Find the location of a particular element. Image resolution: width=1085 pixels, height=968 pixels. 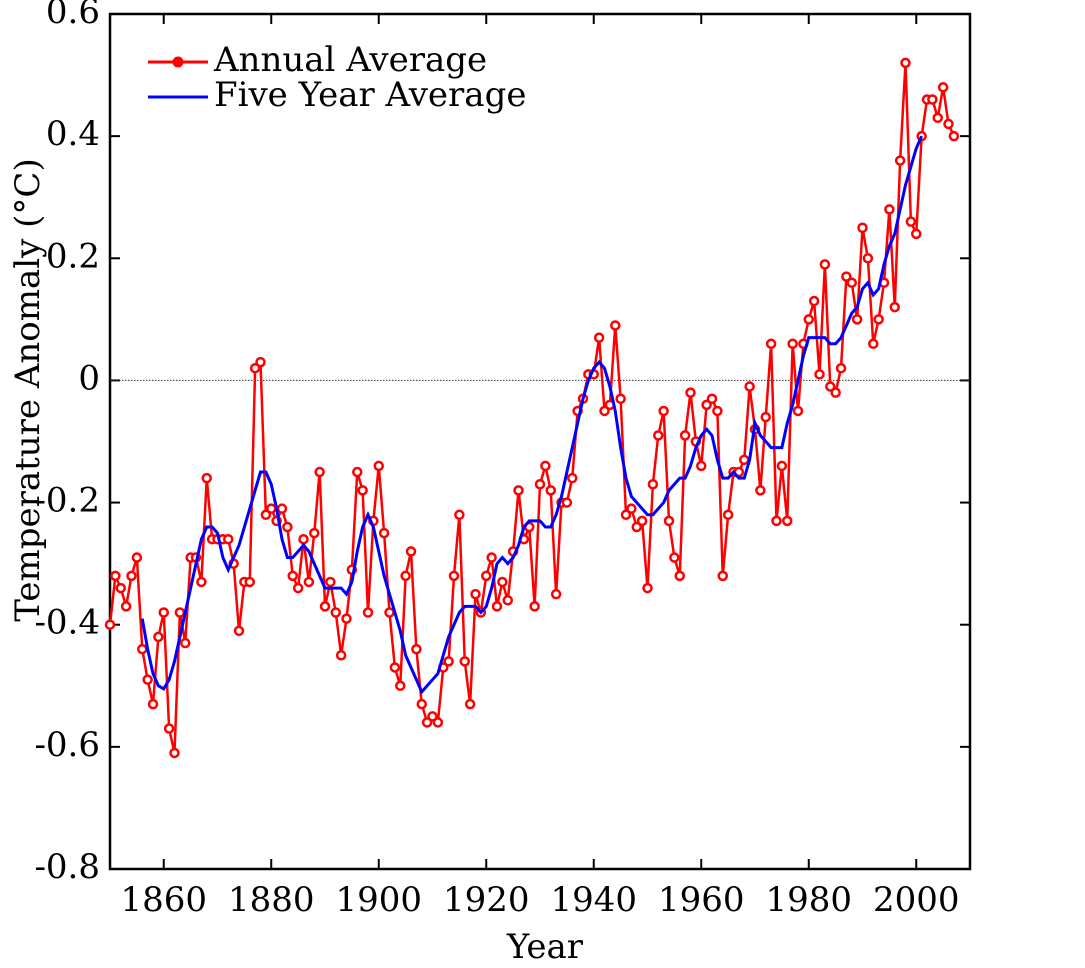

x-tick-label: 2000 is located at coordinates (916, 900).